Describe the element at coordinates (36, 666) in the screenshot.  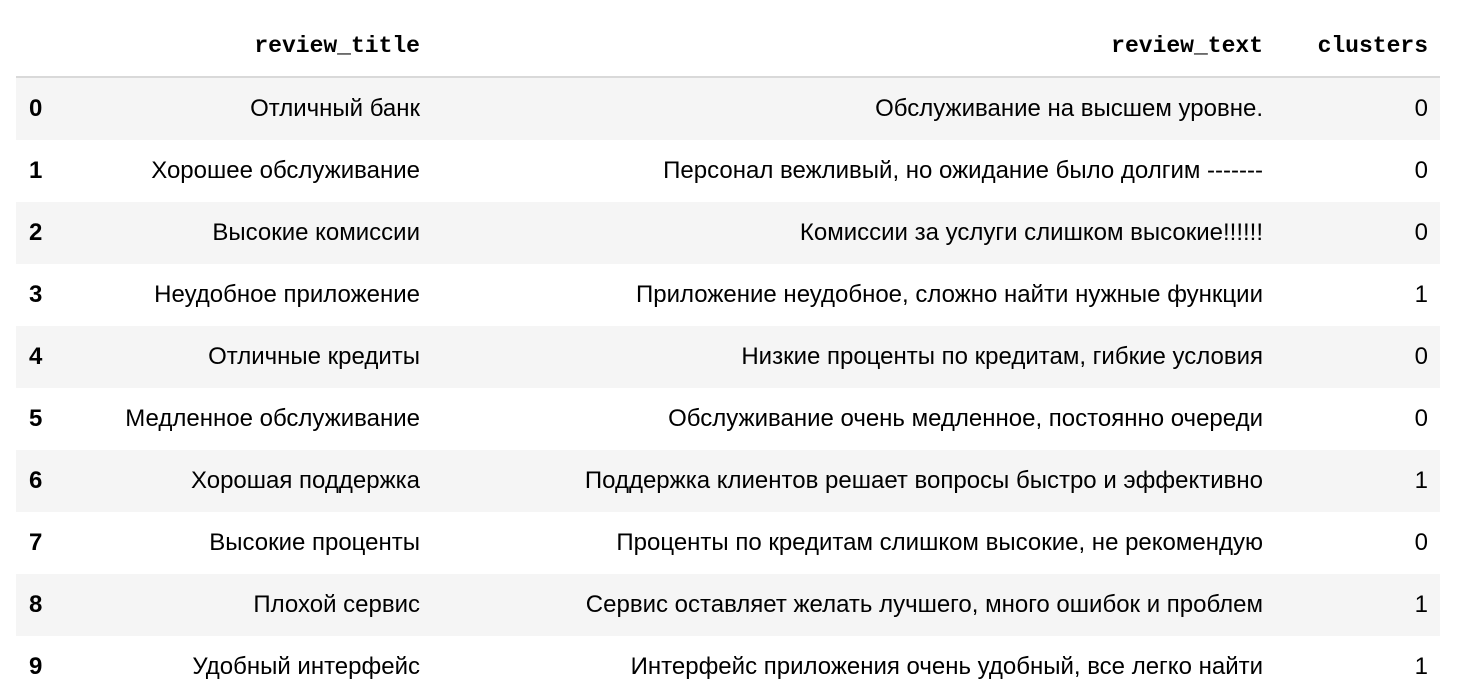
I see `row-index: 9` at that location.